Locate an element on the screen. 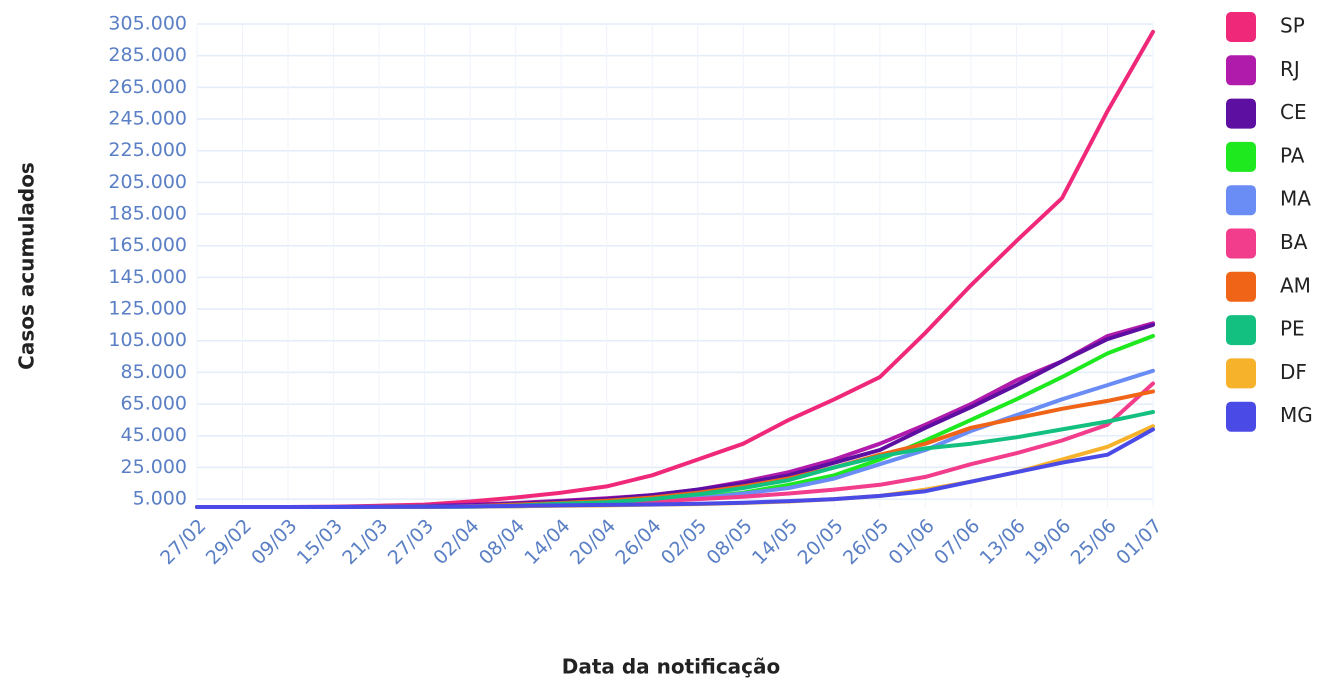  x-tick-label: 15/03 is located at coordinates (320, 542).